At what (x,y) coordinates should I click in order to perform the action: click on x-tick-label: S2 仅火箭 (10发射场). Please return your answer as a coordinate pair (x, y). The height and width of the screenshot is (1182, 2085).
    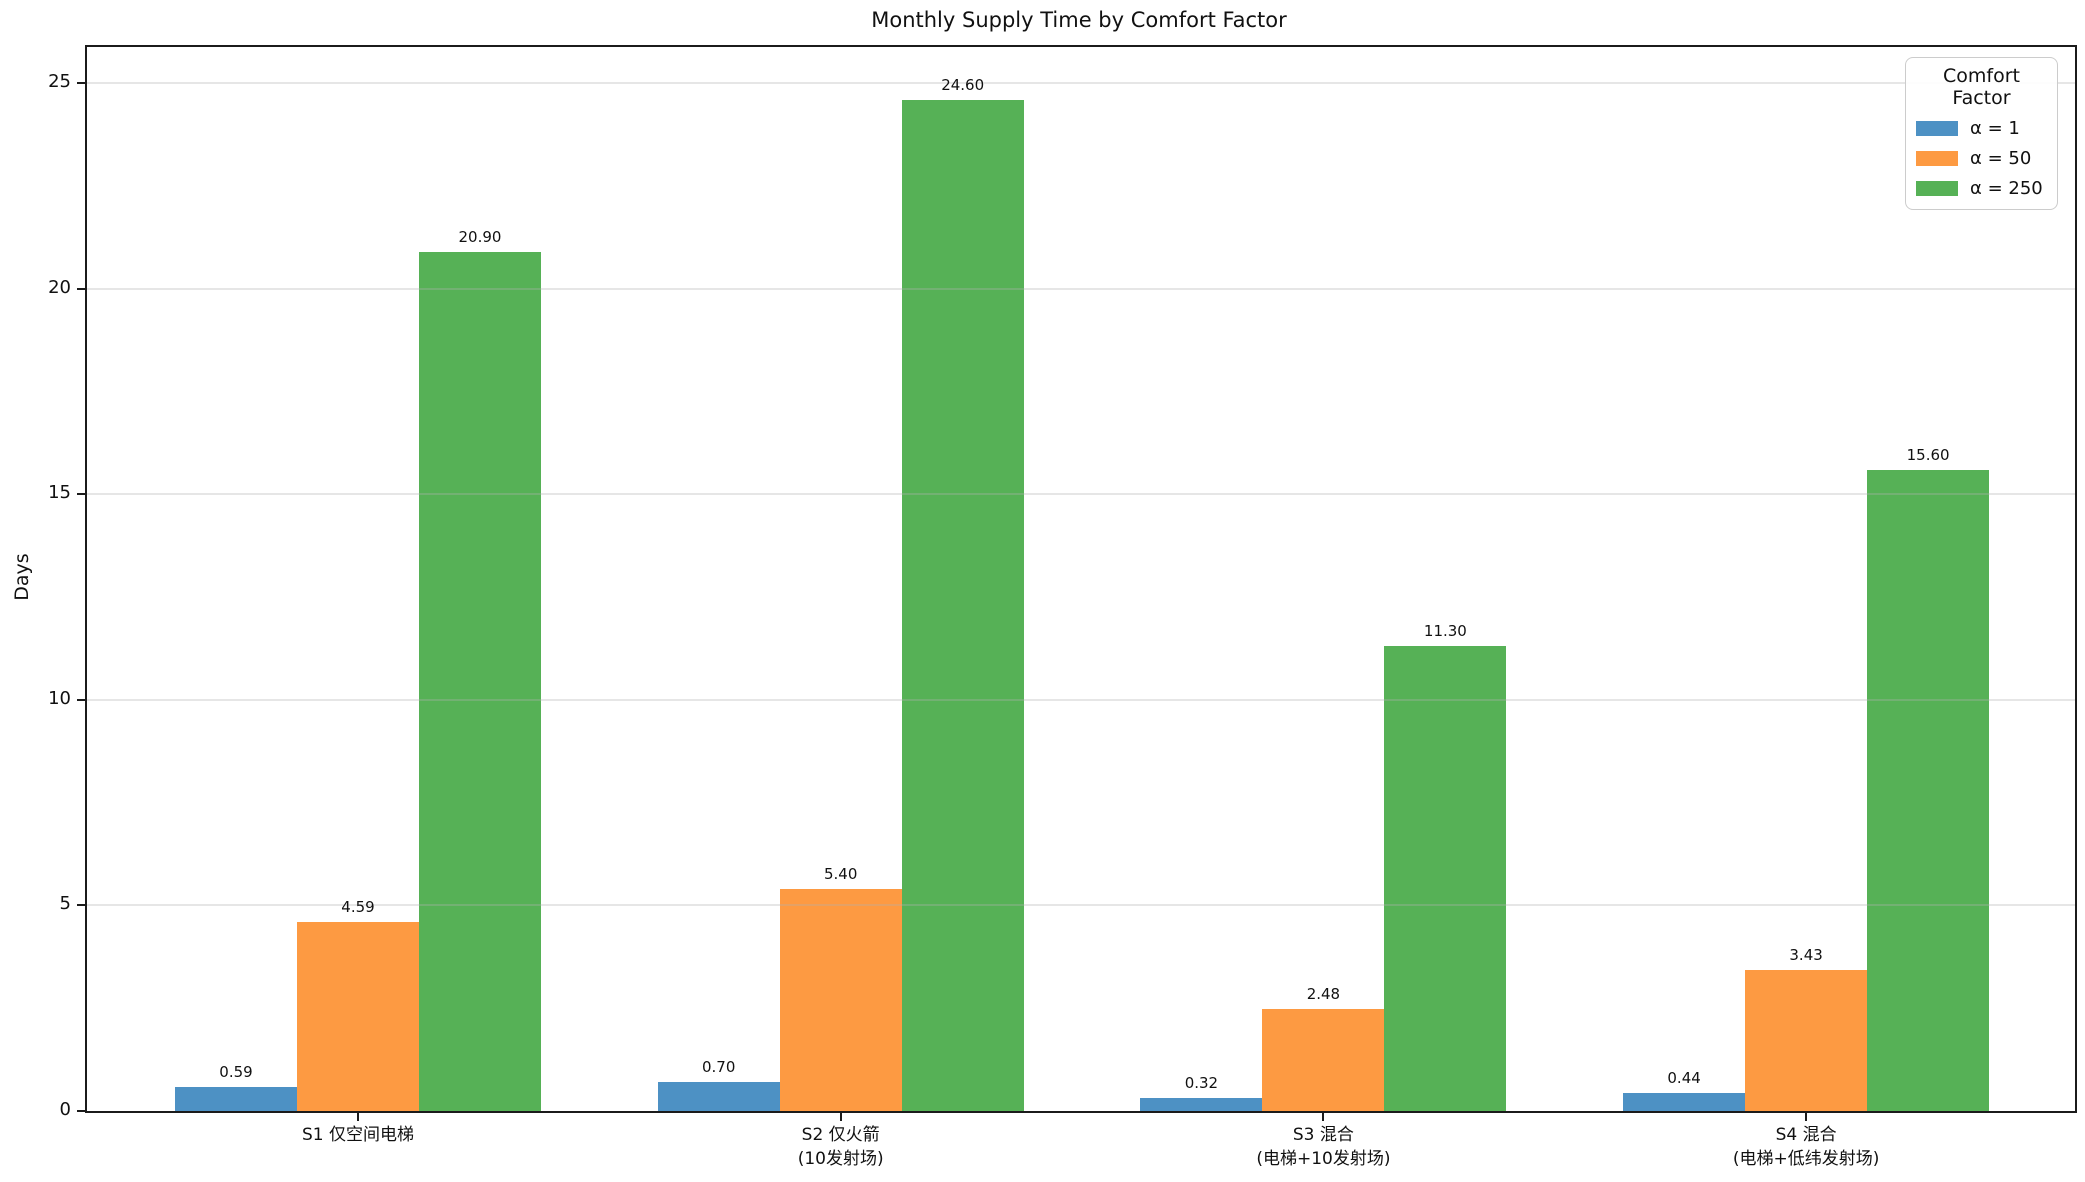
    Looking at the image, I should click on (840, 1147).